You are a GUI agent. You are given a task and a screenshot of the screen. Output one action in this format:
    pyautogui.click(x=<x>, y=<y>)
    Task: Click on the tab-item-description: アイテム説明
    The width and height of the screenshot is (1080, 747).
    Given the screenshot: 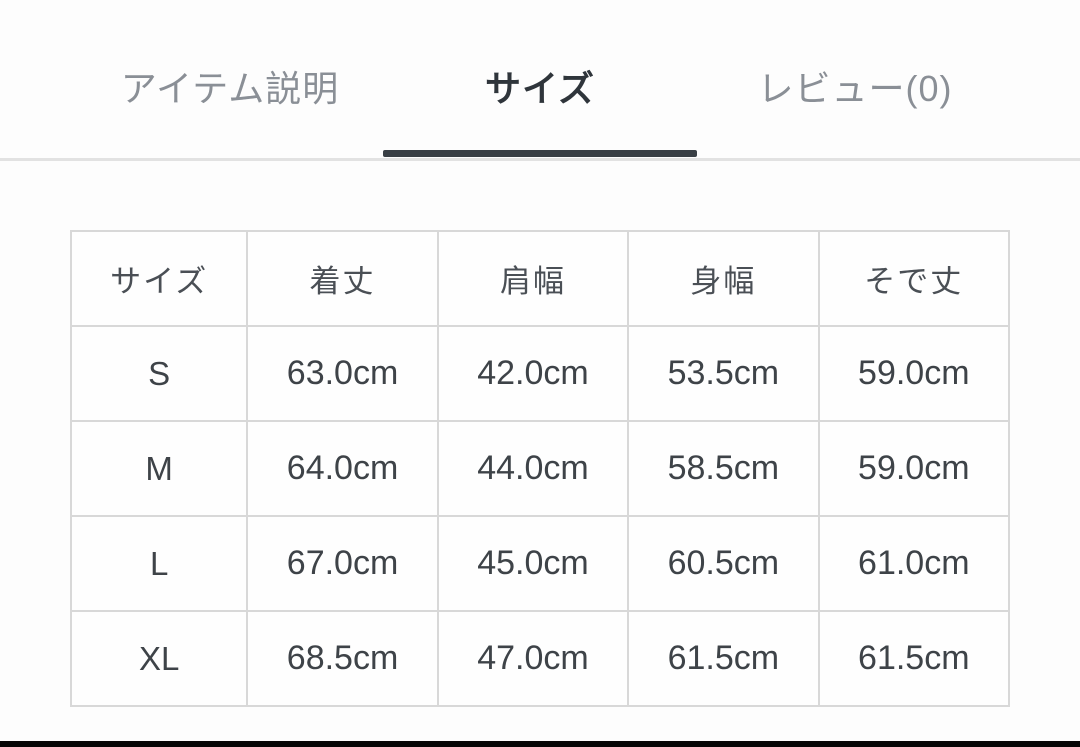 What is the action you would take?
    pyautogui.click(x=230, y=86)
    